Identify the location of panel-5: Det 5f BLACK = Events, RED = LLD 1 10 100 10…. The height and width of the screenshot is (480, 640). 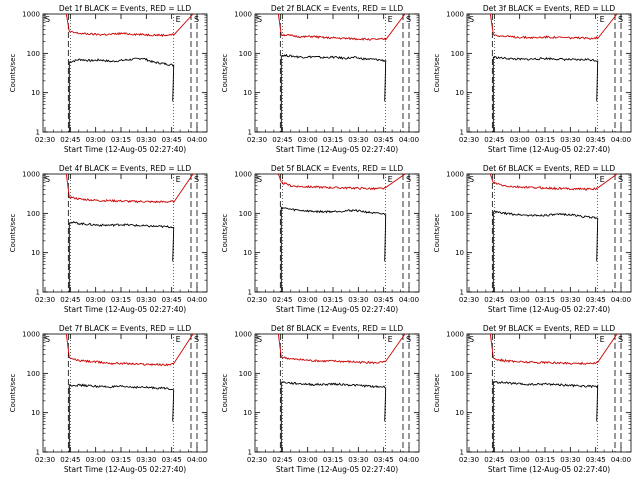
(320, 239).